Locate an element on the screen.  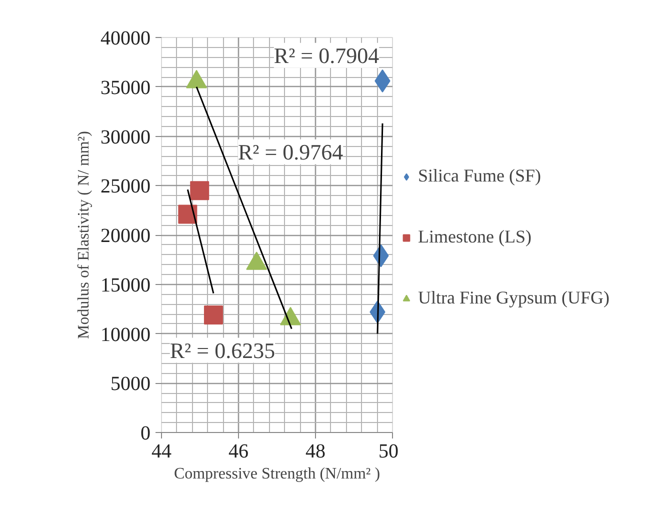
x-tick-label: 50 is located at coordinates (388, 451).